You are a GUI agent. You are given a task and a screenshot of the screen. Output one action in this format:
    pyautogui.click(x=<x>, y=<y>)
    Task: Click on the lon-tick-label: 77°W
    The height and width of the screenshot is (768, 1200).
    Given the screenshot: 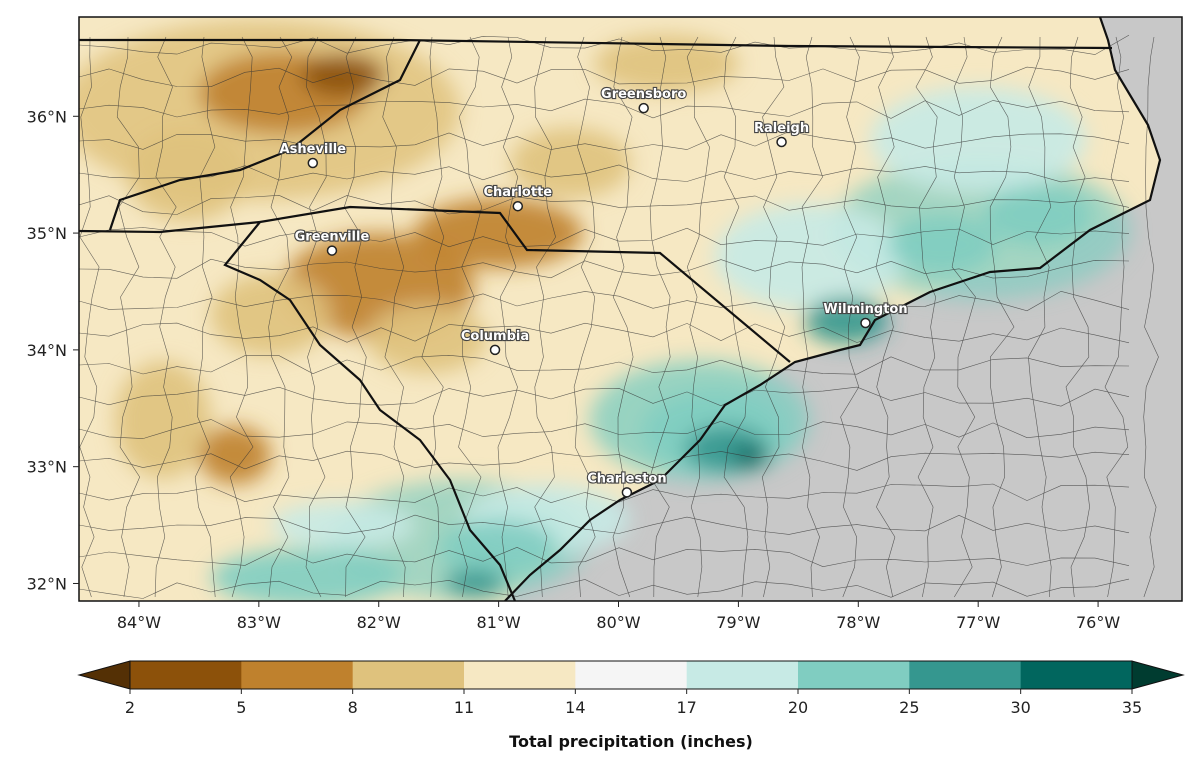 What is the action you would take?
    pyautogui.click(x=978, y=622)
    